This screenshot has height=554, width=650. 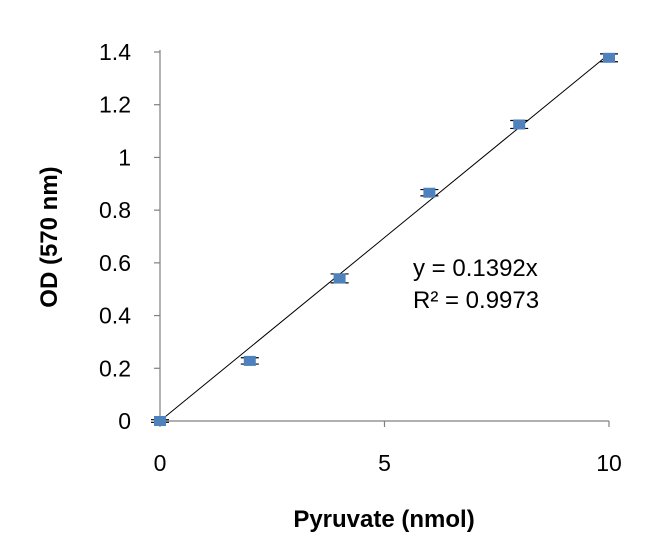 I want to click on y-tick-label: 0.6, so click(x=115, y=263).